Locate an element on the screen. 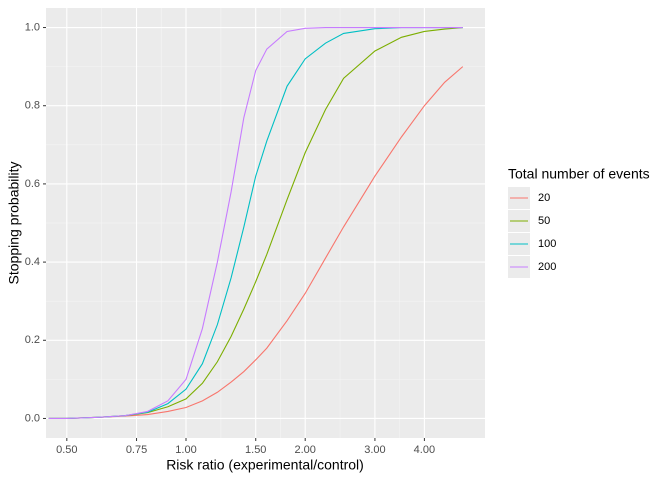 The height and width of the screenshot is (480, 672). x-tick-label: 0.50 is located at coordinates (66, 450).